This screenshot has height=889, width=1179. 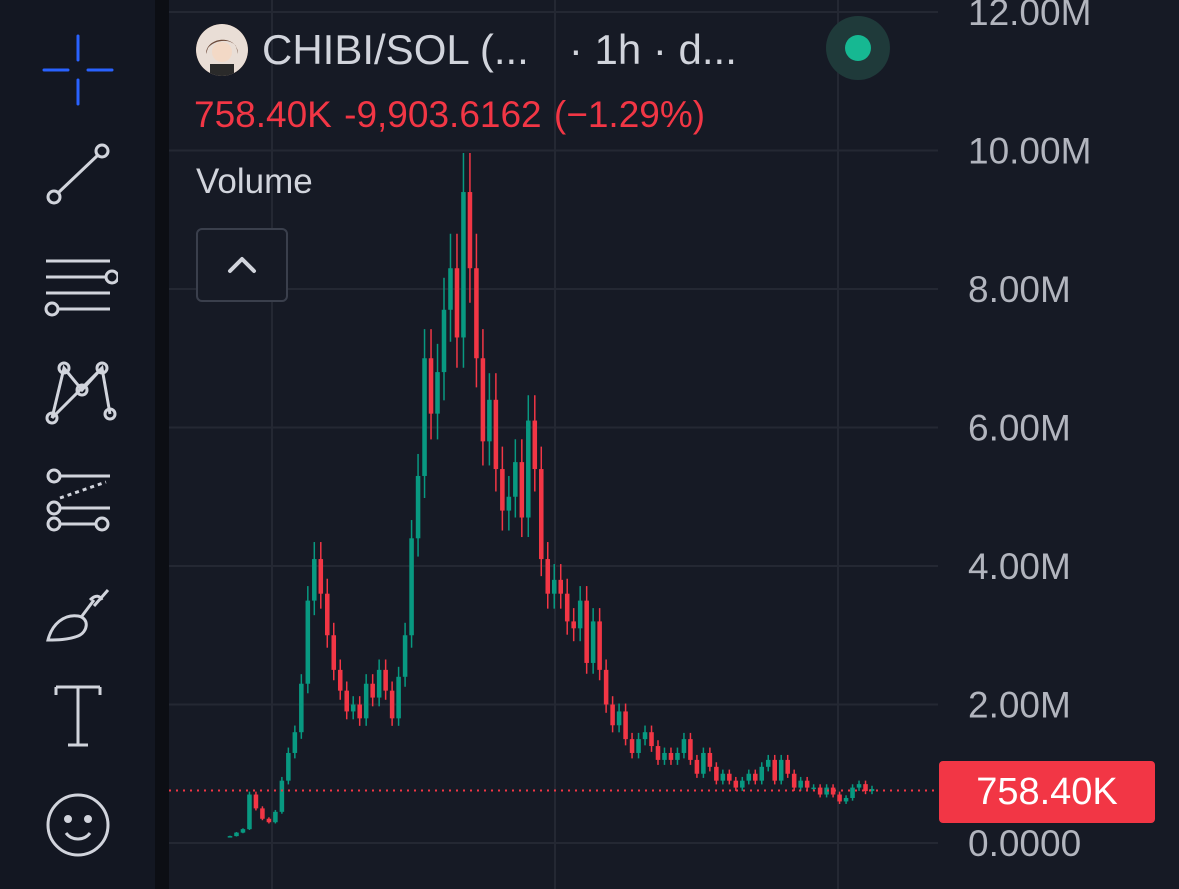 I want to click on text-icon, so click(x=78, y=715).